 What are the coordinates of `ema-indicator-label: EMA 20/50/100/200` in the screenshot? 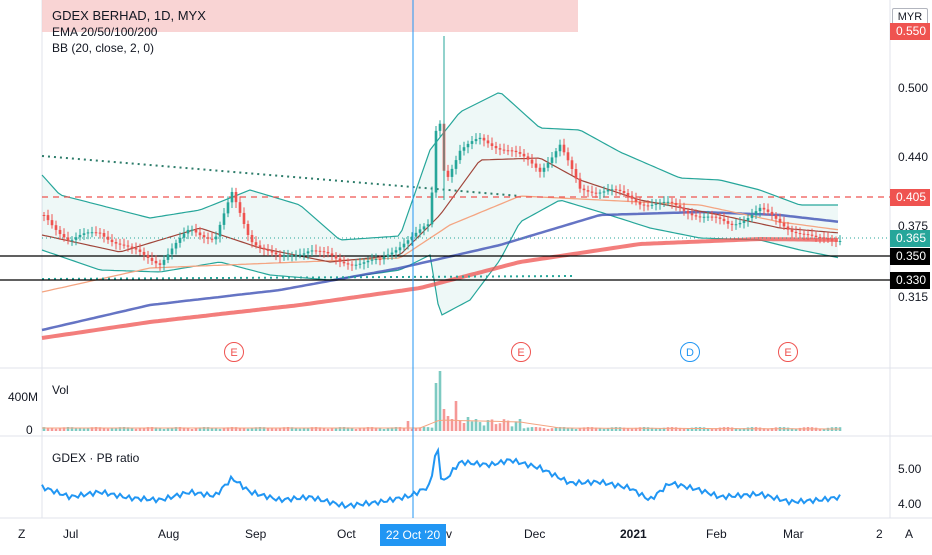 It's located at (105, 32).